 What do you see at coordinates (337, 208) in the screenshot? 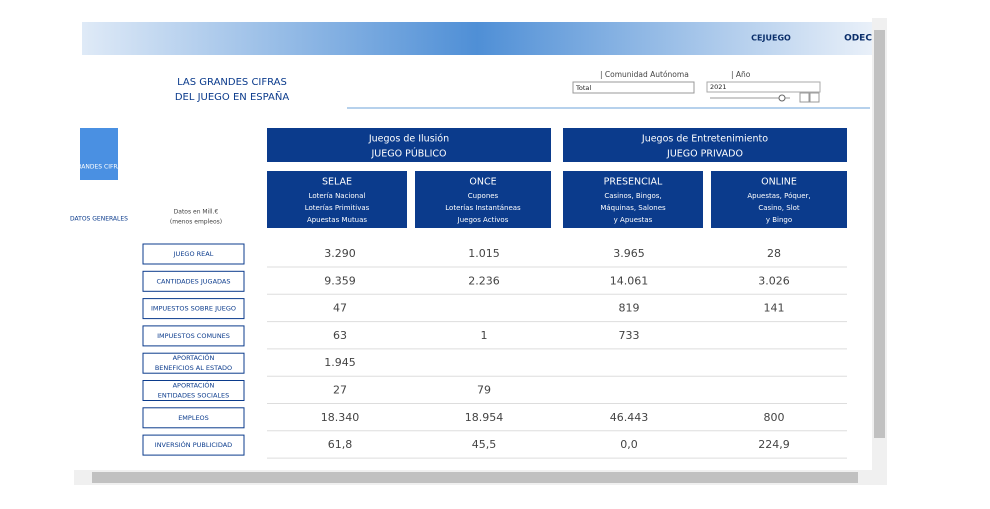
I see `column-detail: Loterías Primitivas` at bounding box center [337, 208].